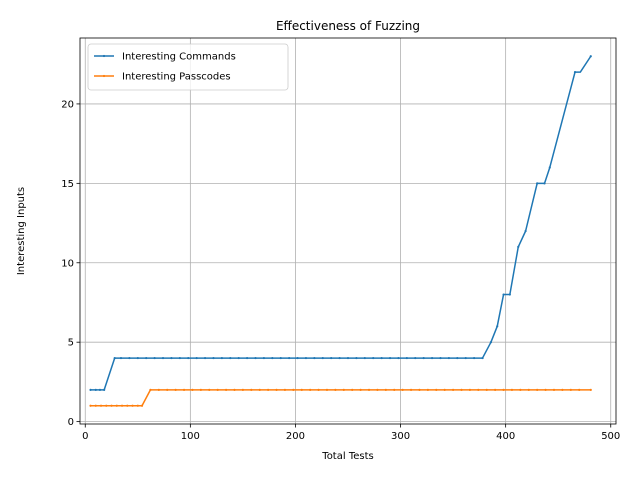 The image size is (640, 480). I want to click on x-tick-label: 0, so click(85, 436).